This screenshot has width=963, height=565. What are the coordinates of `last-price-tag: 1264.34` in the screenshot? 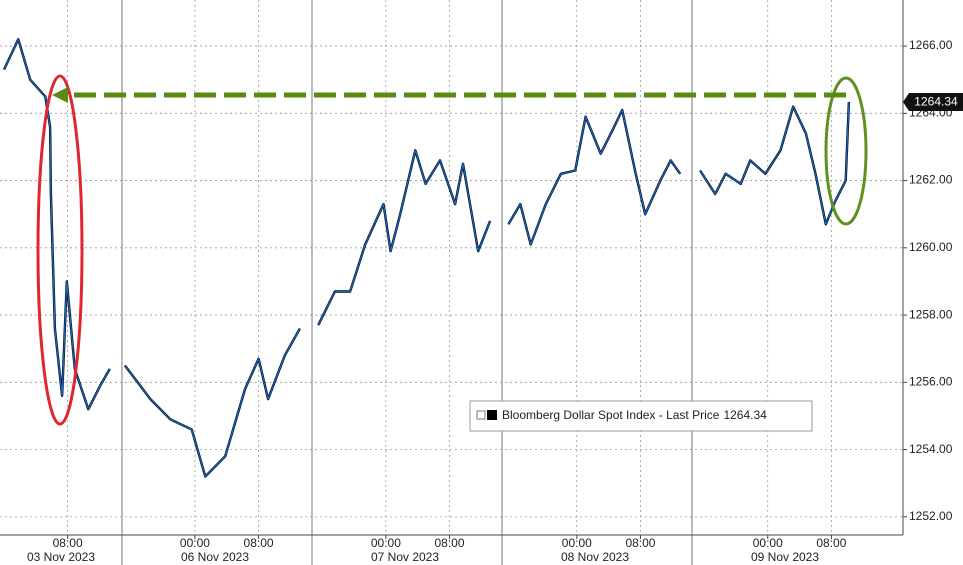 It's located at (933, 102).